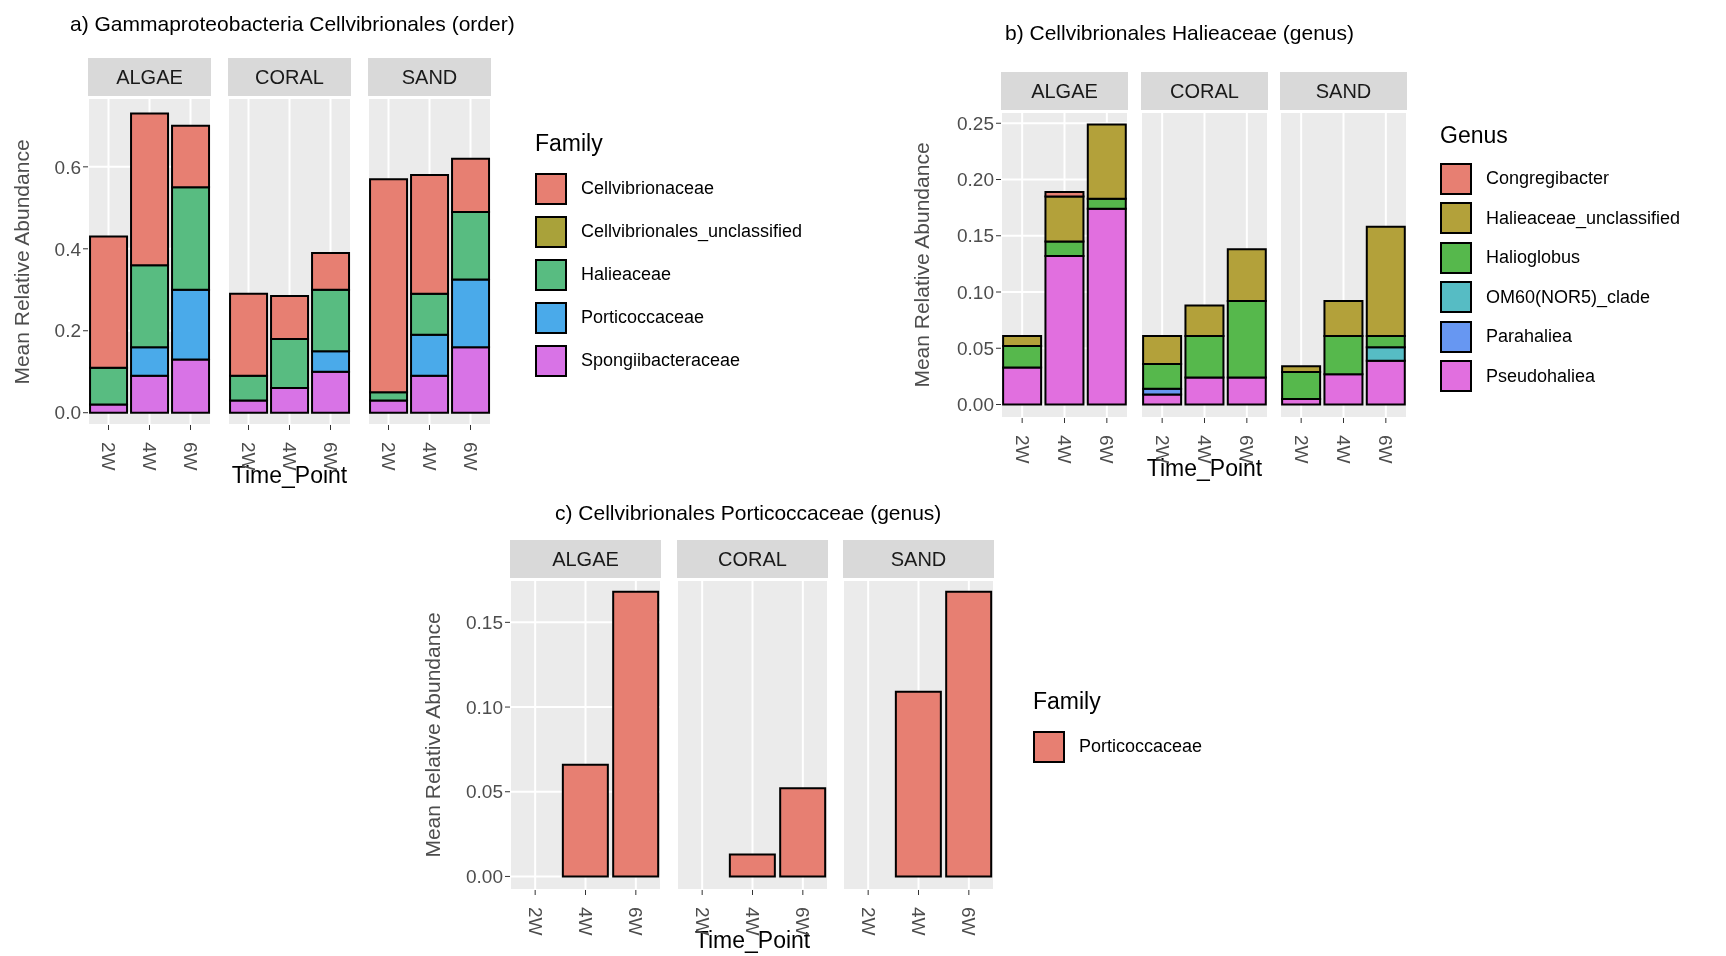  What do you see at coordinates (692, 231) in the screenshot?
I see `legend-label: Cellvibrionales_unclassified` at bounding box center [692, 231].